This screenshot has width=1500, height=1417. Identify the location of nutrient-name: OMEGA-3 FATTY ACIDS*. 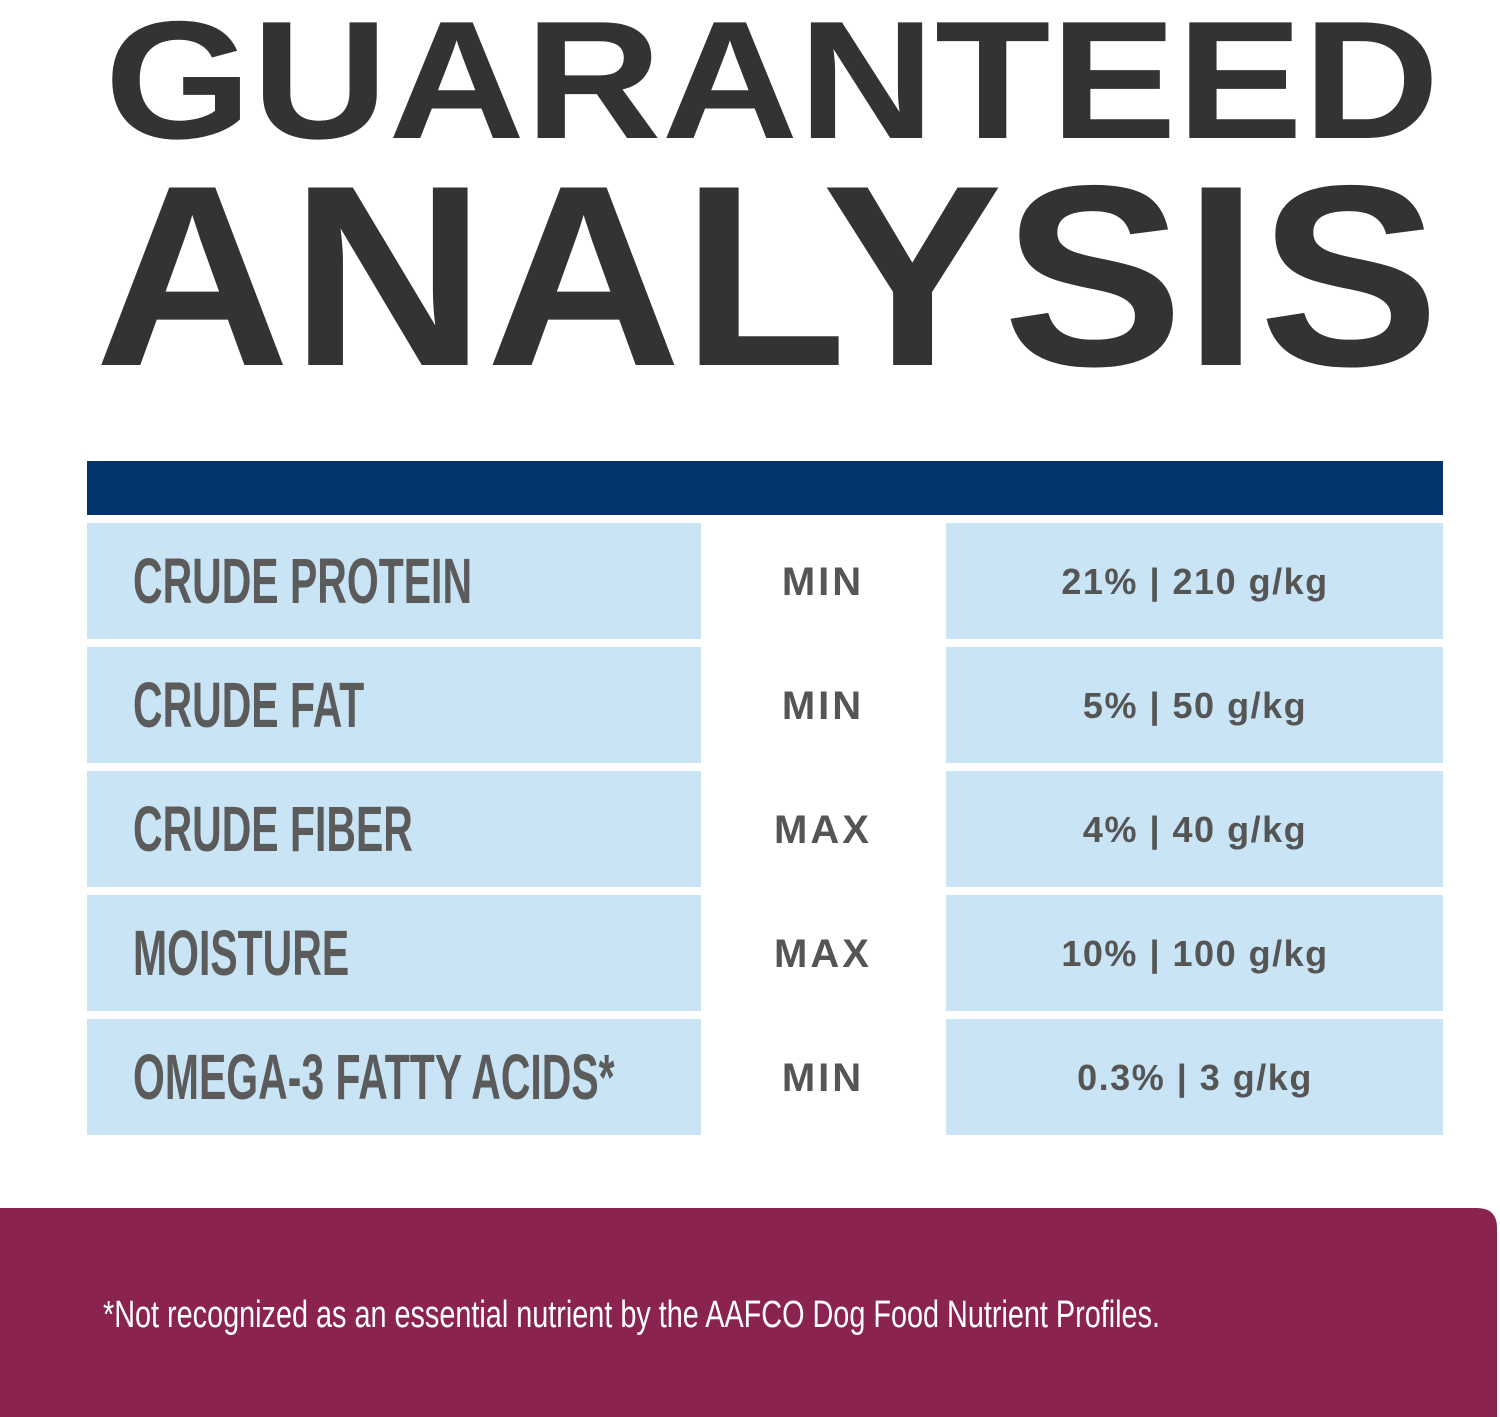
(374, 1077).